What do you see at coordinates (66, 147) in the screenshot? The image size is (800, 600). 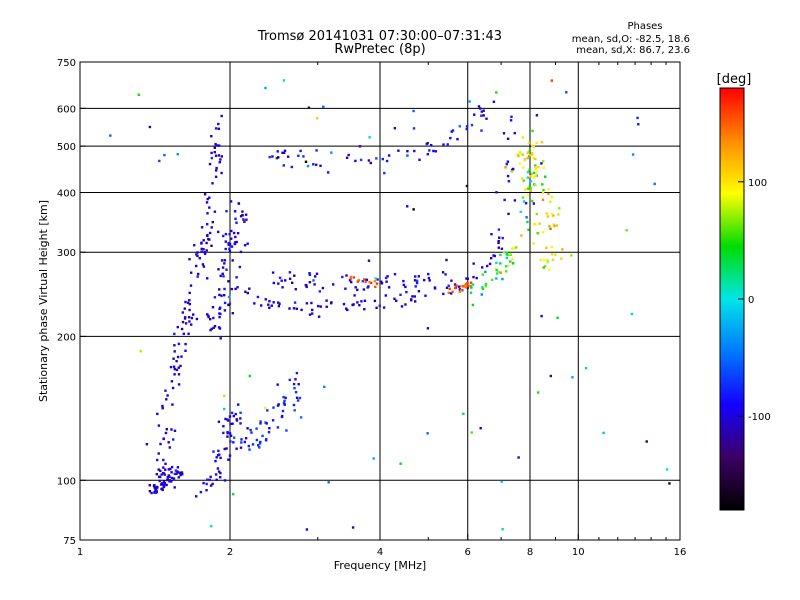 I see `y-tick-label: 500` at bounding box center [66, 147].